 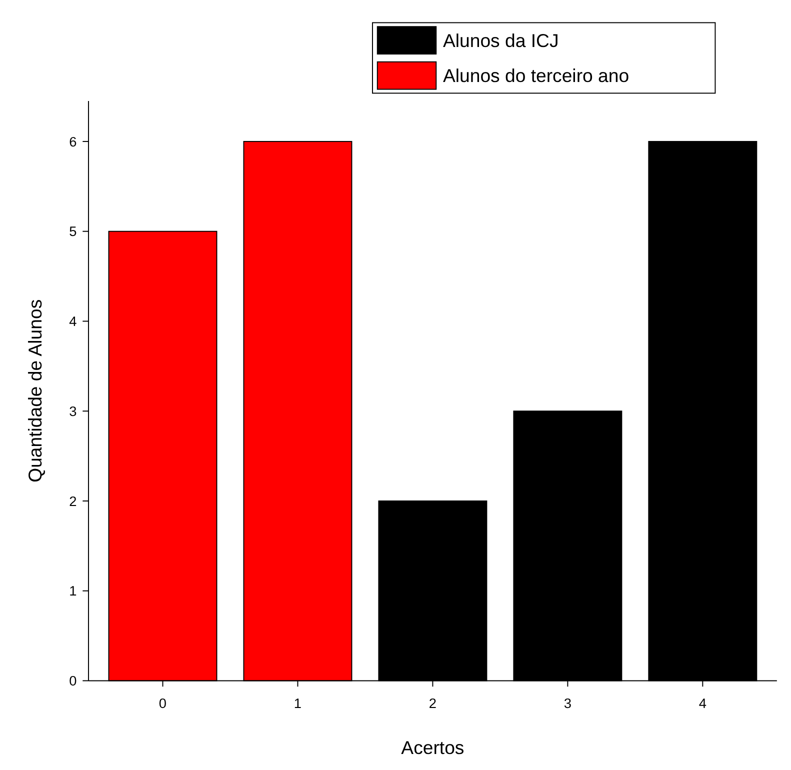 I want to click on x-tick-label: 3, so click(x=568, y=704).